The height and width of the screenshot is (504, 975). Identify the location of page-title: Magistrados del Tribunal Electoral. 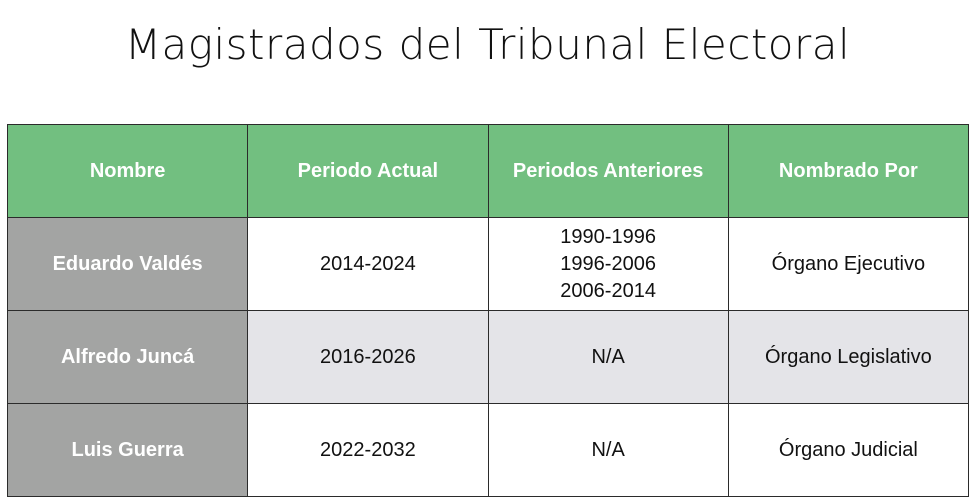
(487, 44).